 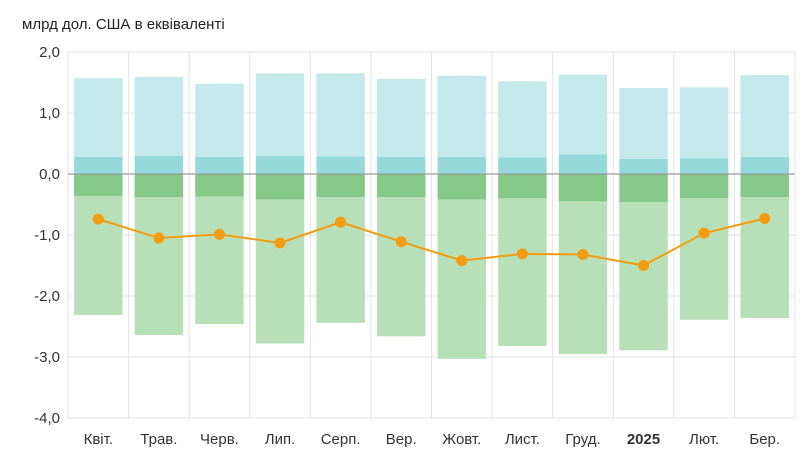 I want to click on y-tick-label: 2,0, so click(x=49, y=52).